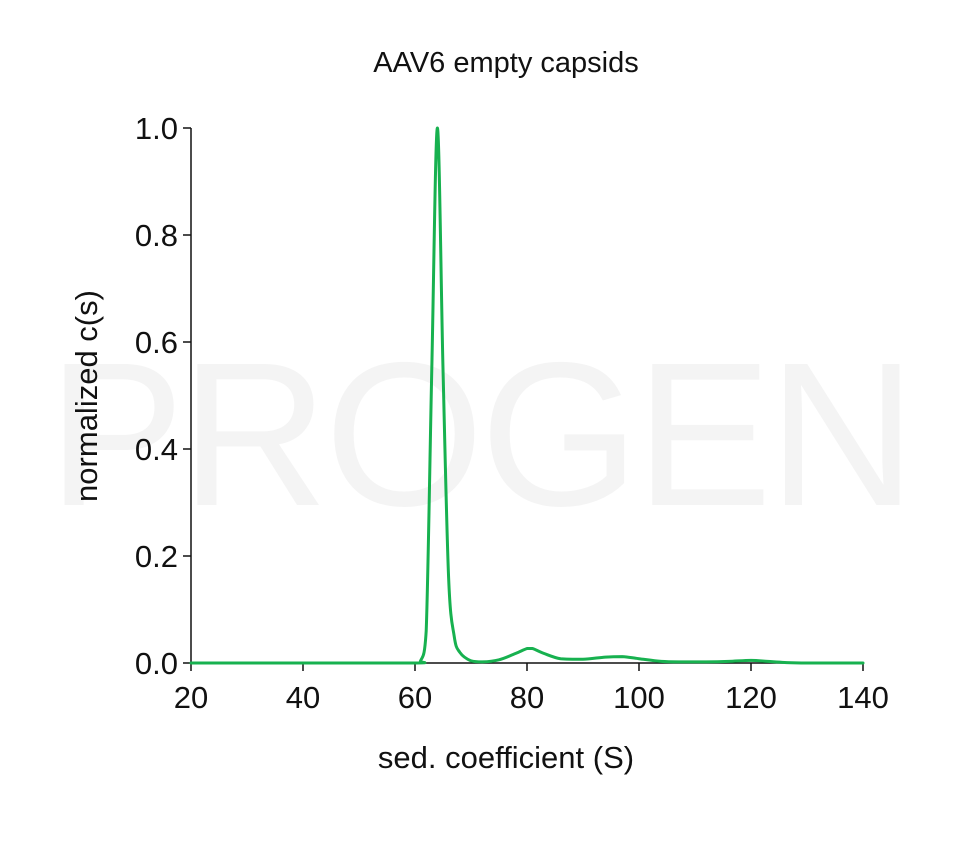 Image resolution: width=960 pixels, height=860 pixels. What do you see at coordinates (156, 663) in the screenshot?
I see `y-tick-label: 0.0` at bounding box center [156, 663].